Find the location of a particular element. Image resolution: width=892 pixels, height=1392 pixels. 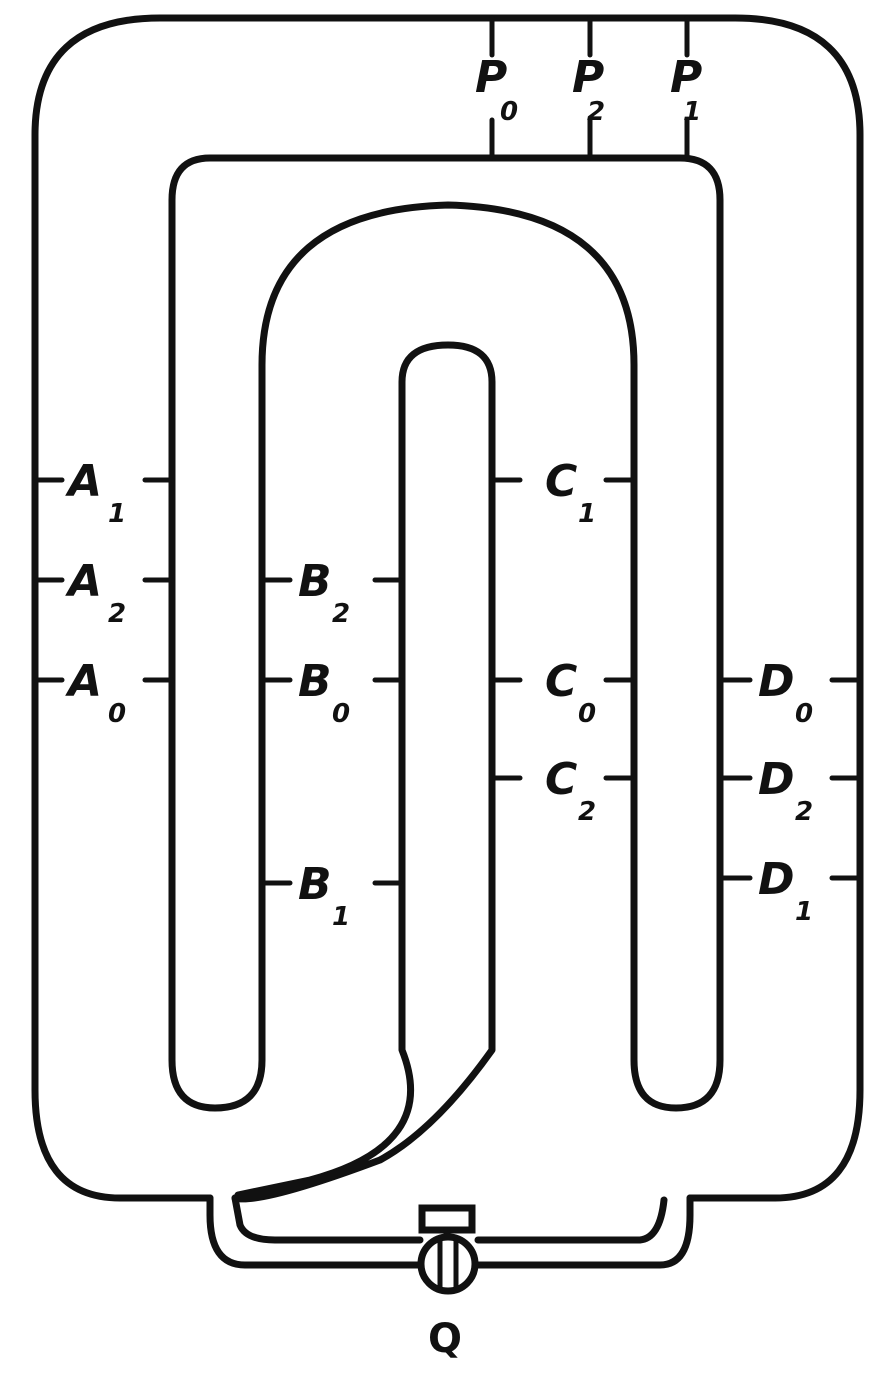

bottom-trough is located at coordinates (450, 1231).